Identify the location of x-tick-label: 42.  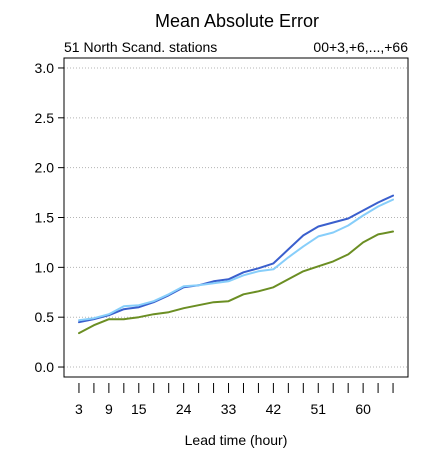
(274, 409).